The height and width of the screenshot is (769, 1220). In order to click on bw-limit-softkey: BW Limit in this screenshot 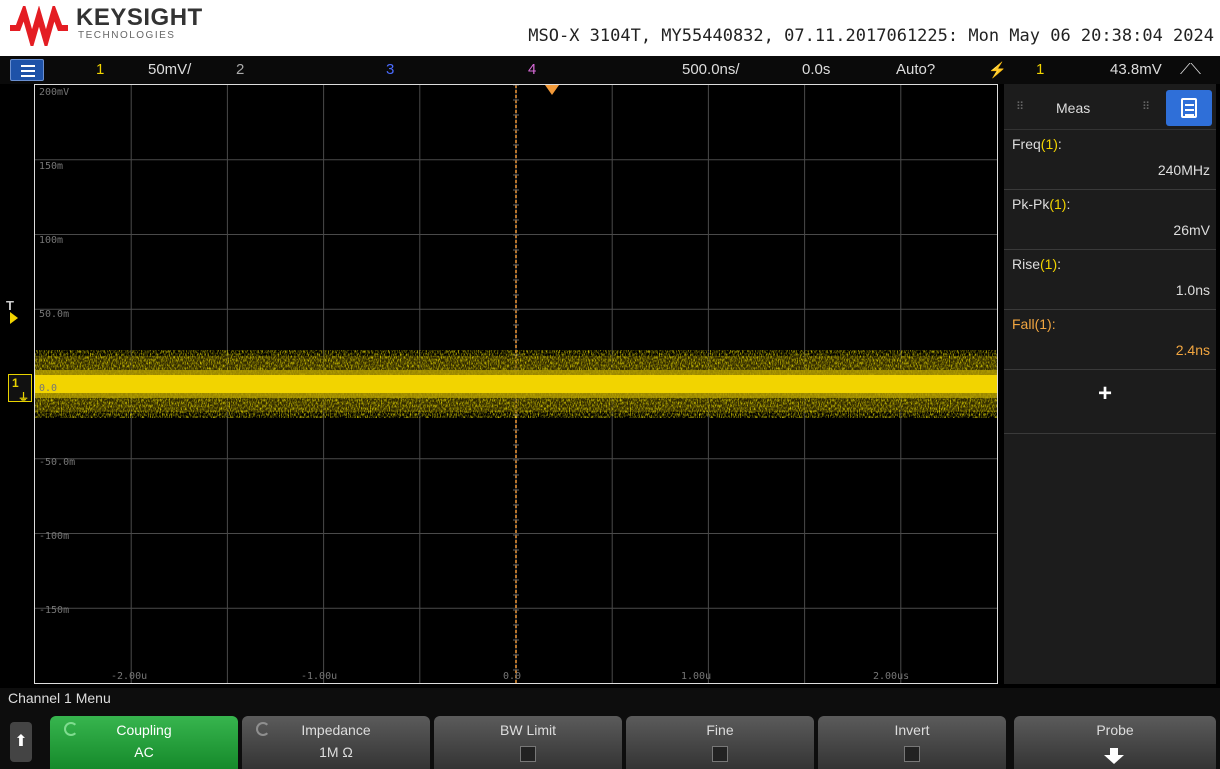, I will do `click(528, 742)`.